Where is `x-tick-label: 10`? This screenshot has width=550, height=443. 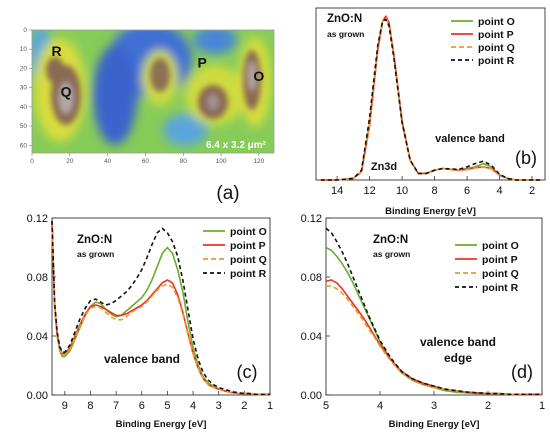 x-tick-label: 10 is located at coordinates (402, 191).